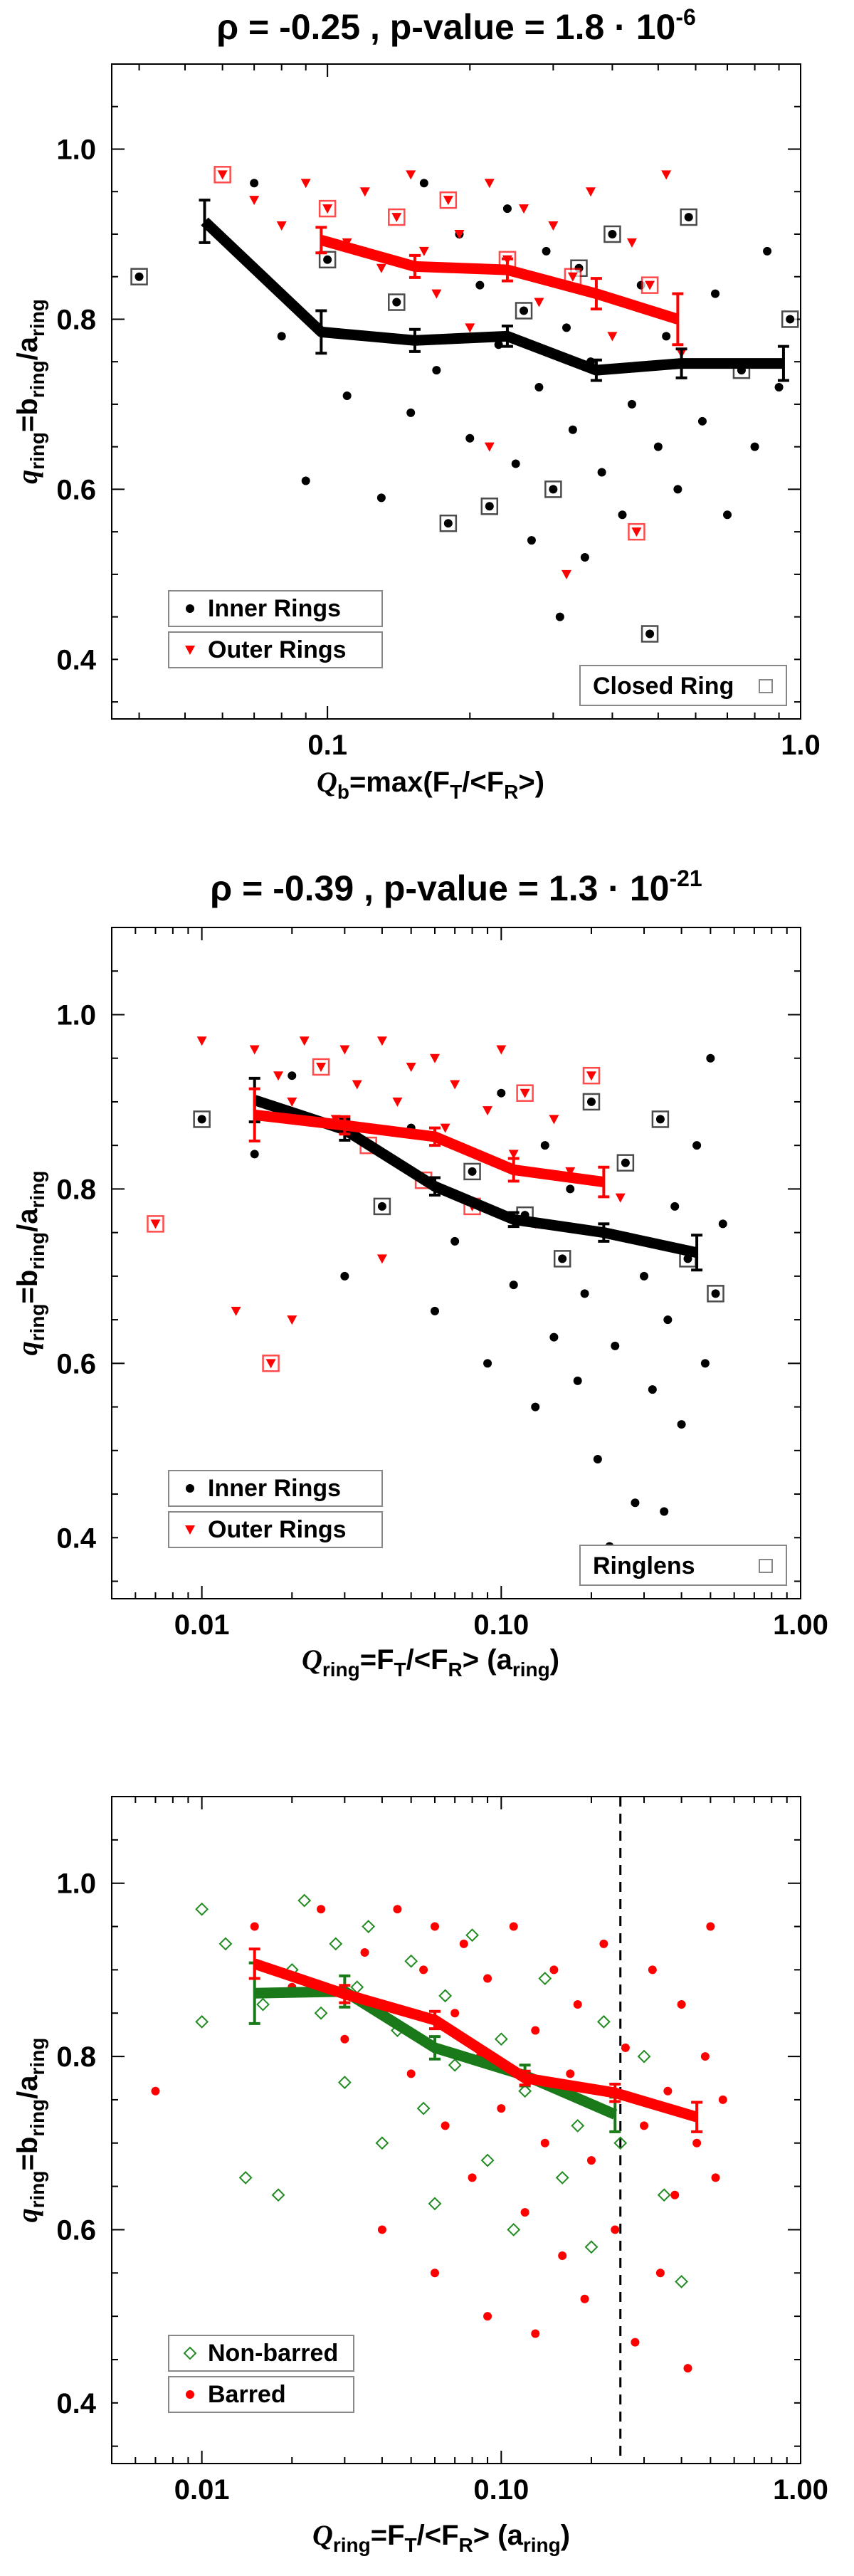  Describe the element at coordinates (501, 1625) in the screenshot. I see `x-tick-label: 0.10` at that location.